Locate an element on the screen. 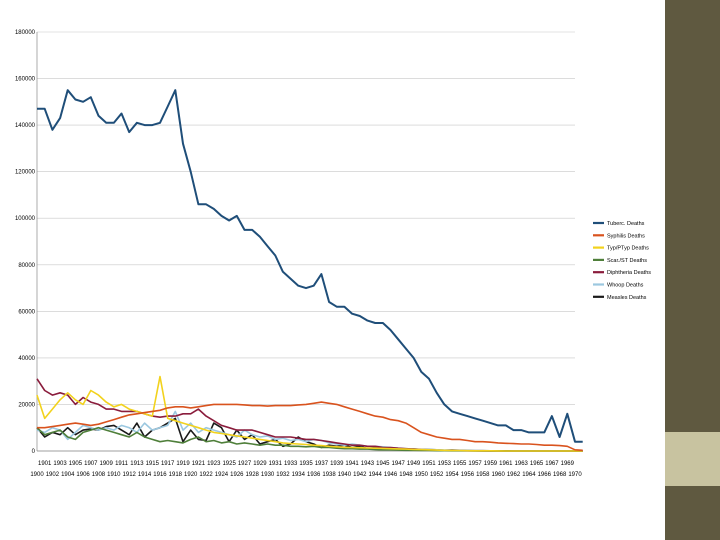 The image size is (720, 540). x-tick-label: 1950 is located at coordinates (422, 475).